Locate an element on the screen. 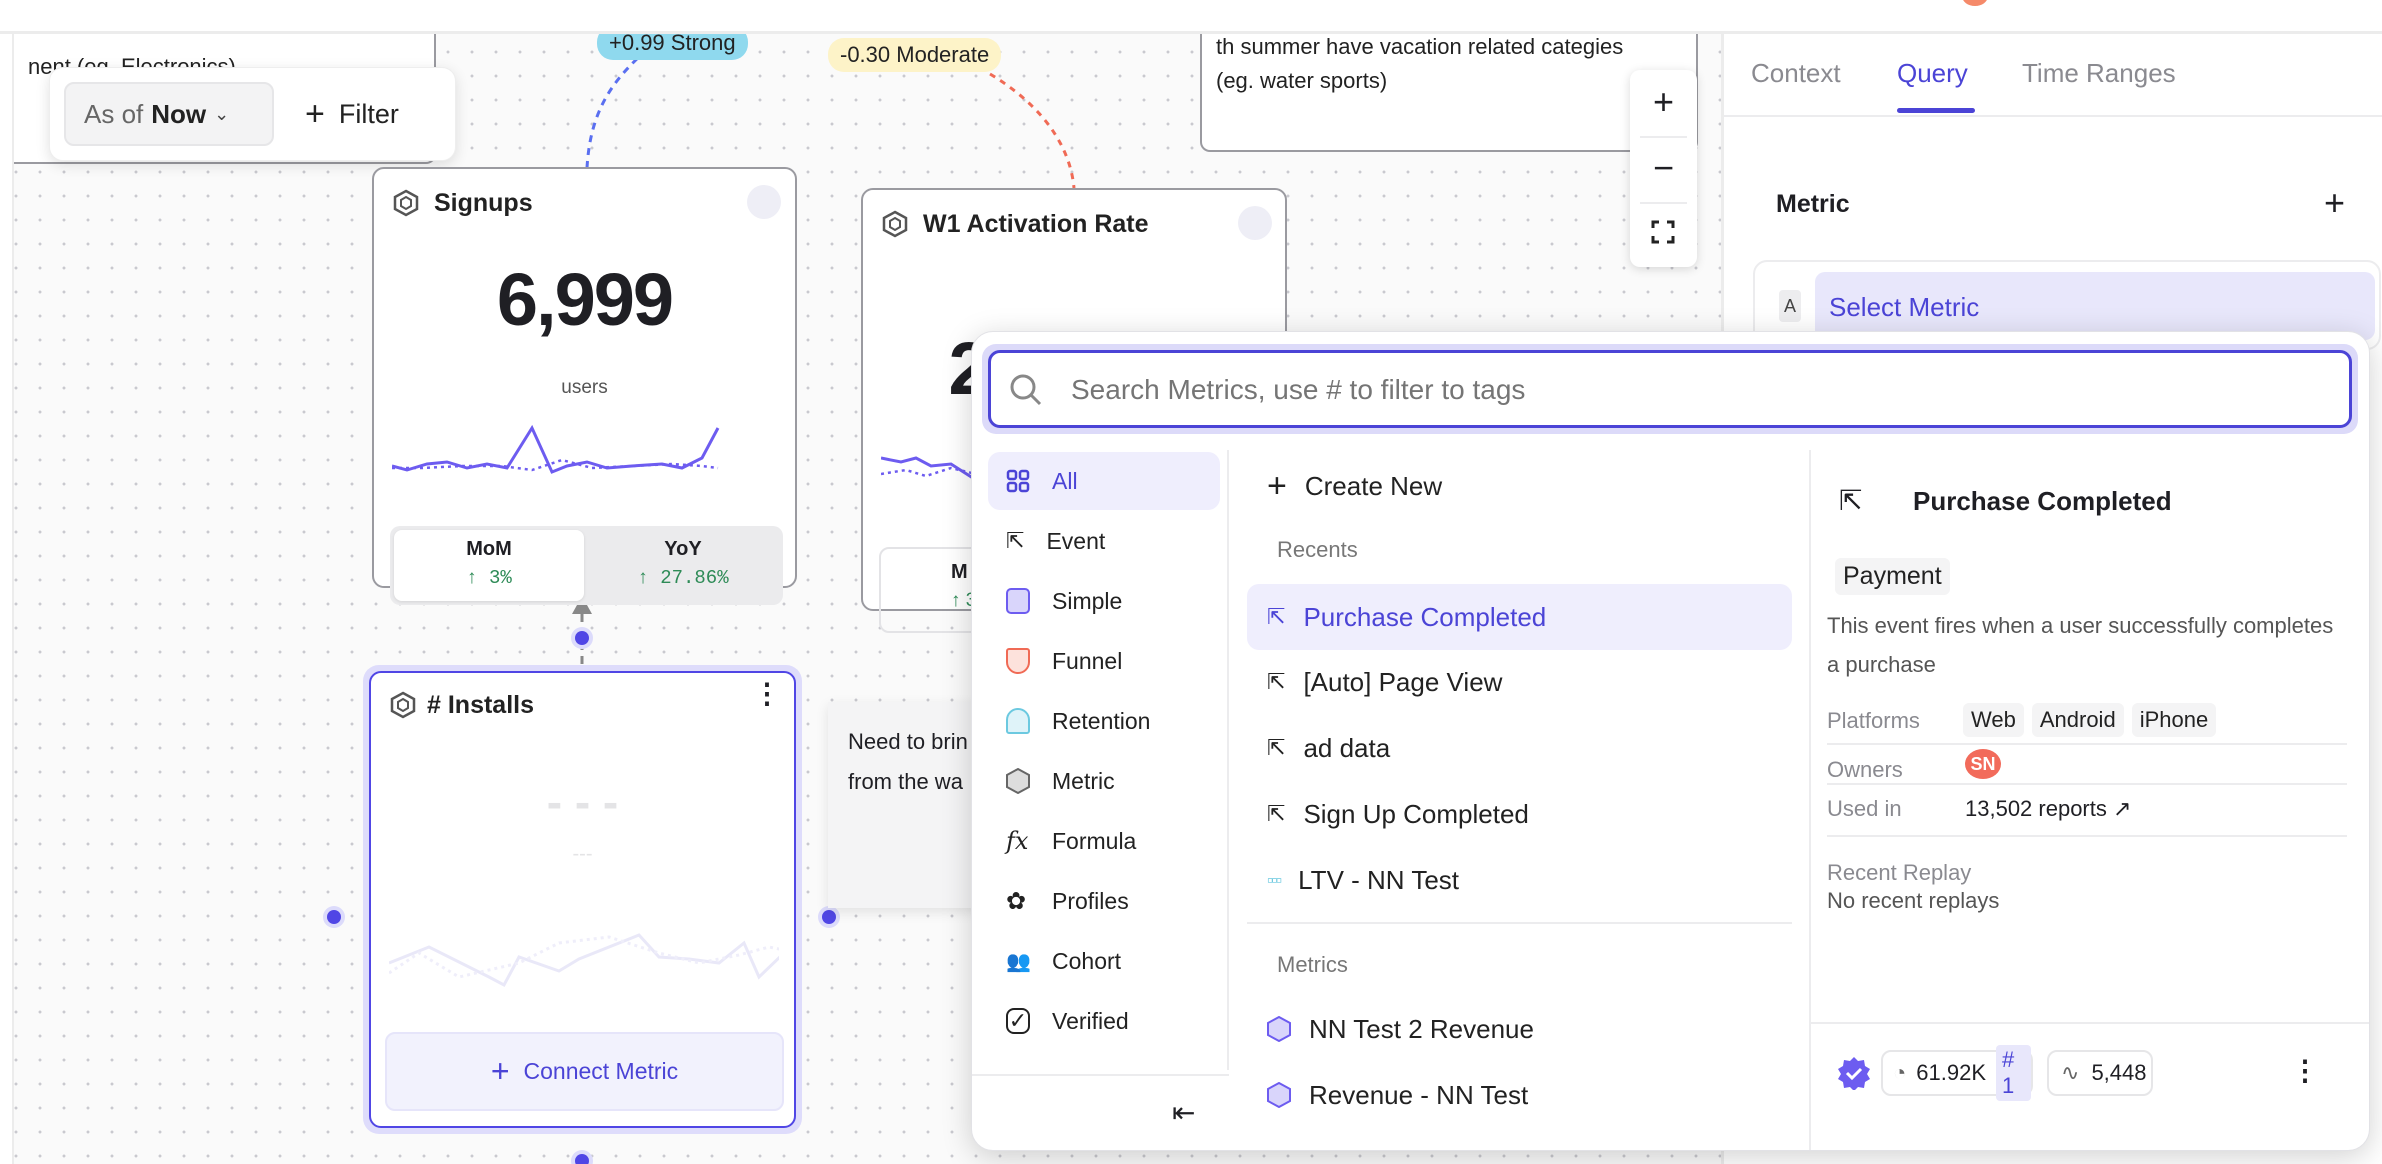 The width and height of the screenshot is (2382, 1164). add-metric-button: + is located at coordinates (2335, 202).